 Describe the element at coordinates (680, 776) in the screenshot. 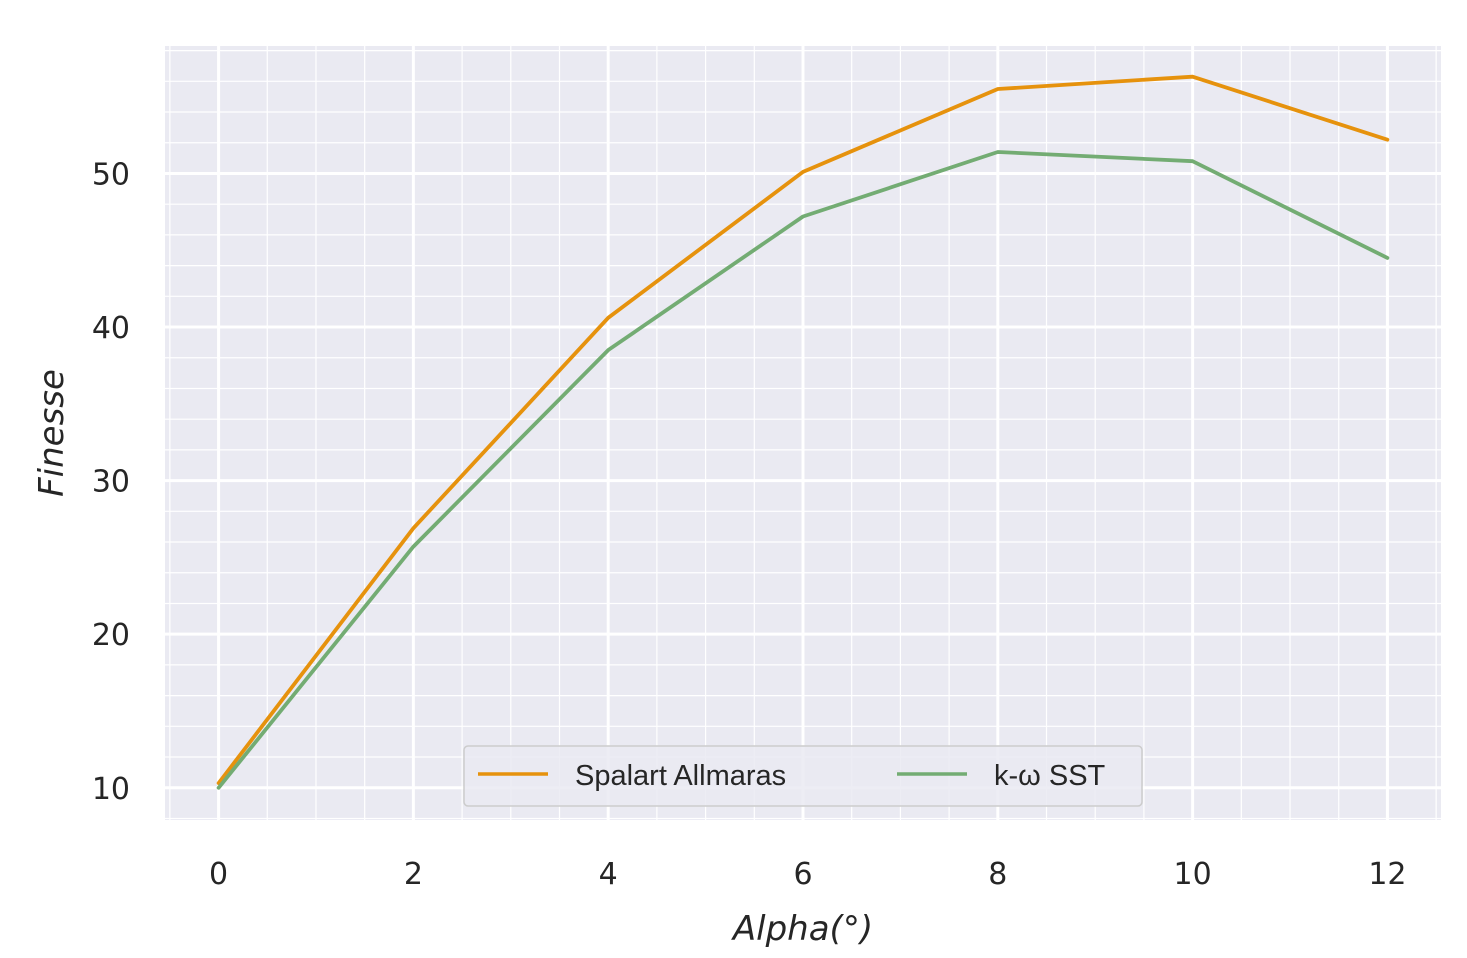

I see `legend-label-spalart-allmaras: Spalart Allmaras` at that location.